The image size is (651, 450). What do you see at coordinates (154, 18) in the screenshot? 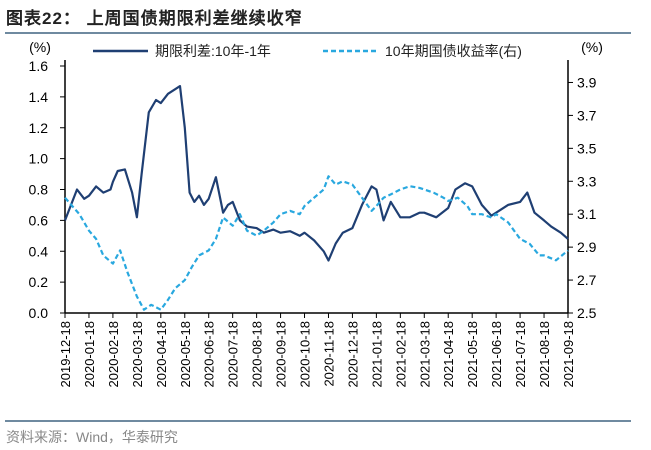
I see `chart-title: 图表22： 上周国债期限利差继续收窄` at bounding box center [154, 18].